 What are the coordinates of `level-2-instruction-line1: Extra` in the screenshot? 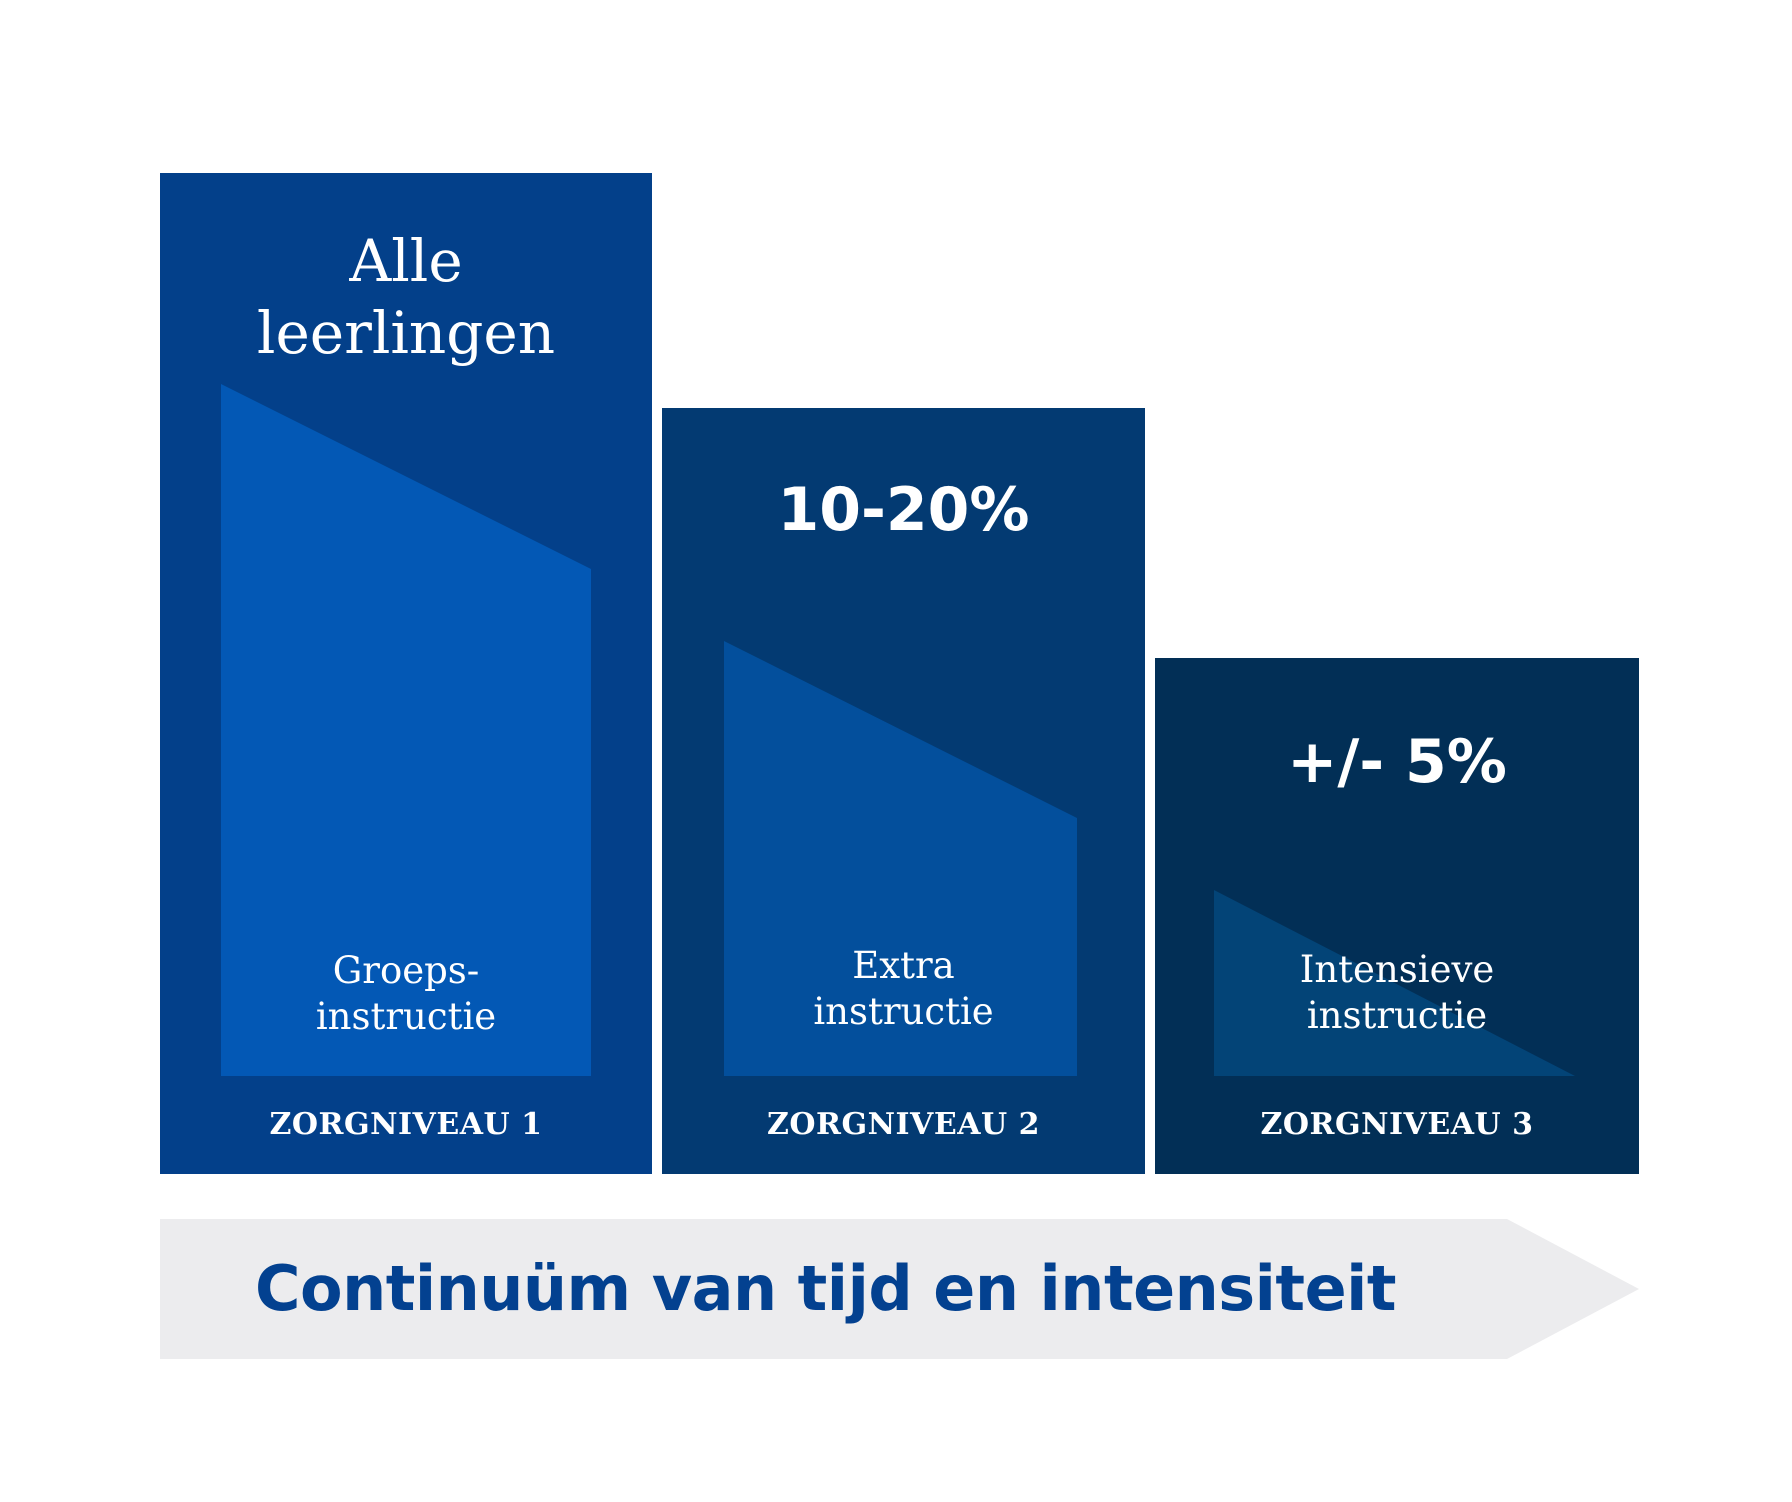 It's located at (903, 965).